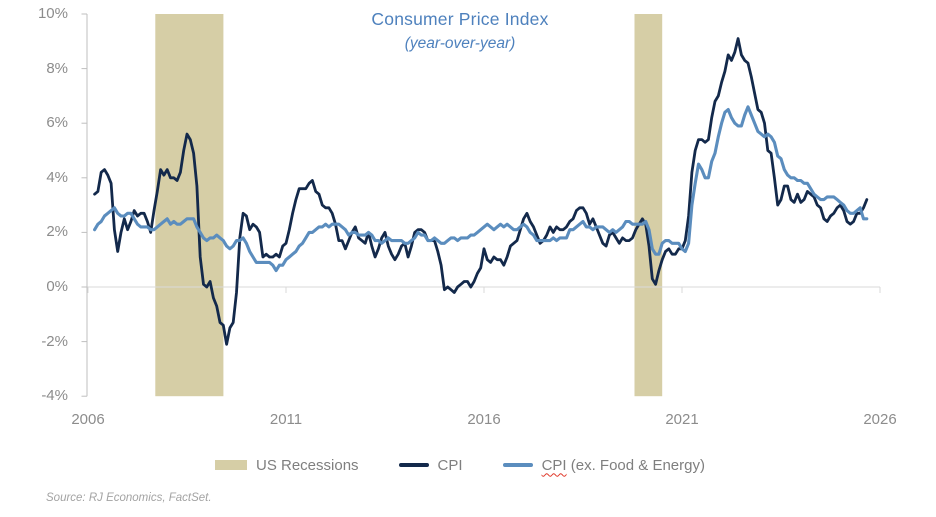 The height and width of the screenshot is (517, 936). I want to click on cpi-line-swatch, so click(413, 465).